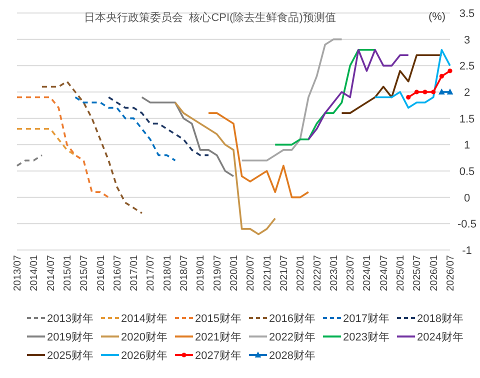  I want to click on y-tick-label: 1.5, so click(467, 119).